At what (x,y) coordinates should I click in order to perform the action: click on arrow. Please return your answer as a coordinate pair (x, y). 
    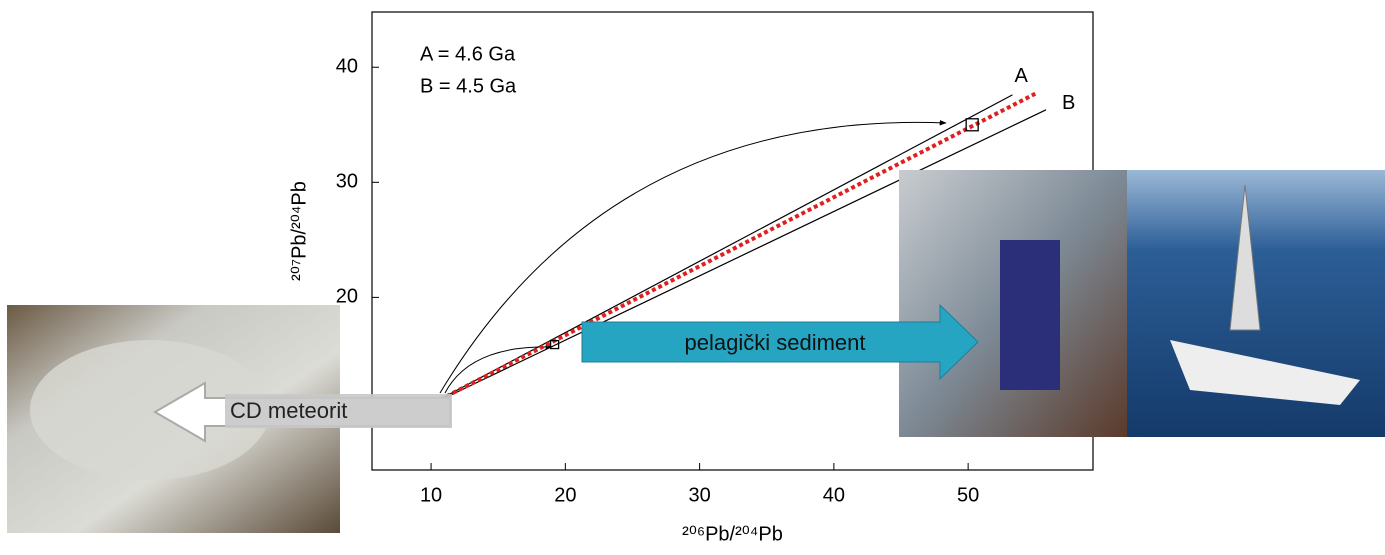
    Looking at the image, I should click on (498, 369).